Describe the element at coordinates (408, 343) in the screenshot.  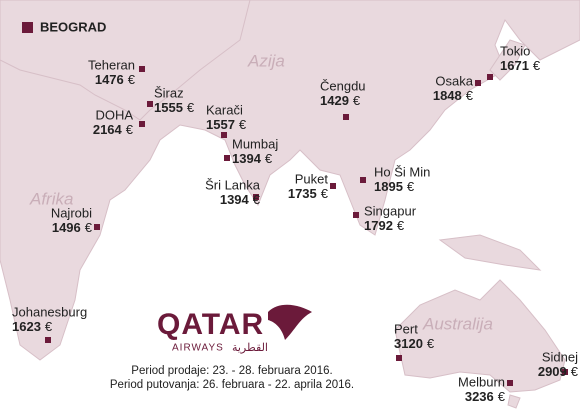
I see `price-value: 3120` at that location.